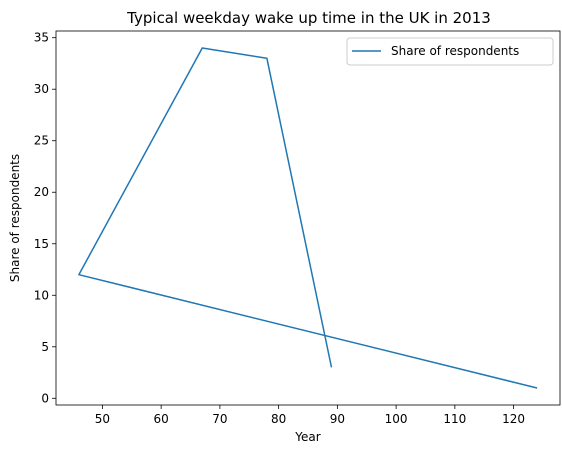  What do you see at coordinates (41, 192) in the screenshot?
I see `y-tick-label: 20` at bounding box center [41, 192].